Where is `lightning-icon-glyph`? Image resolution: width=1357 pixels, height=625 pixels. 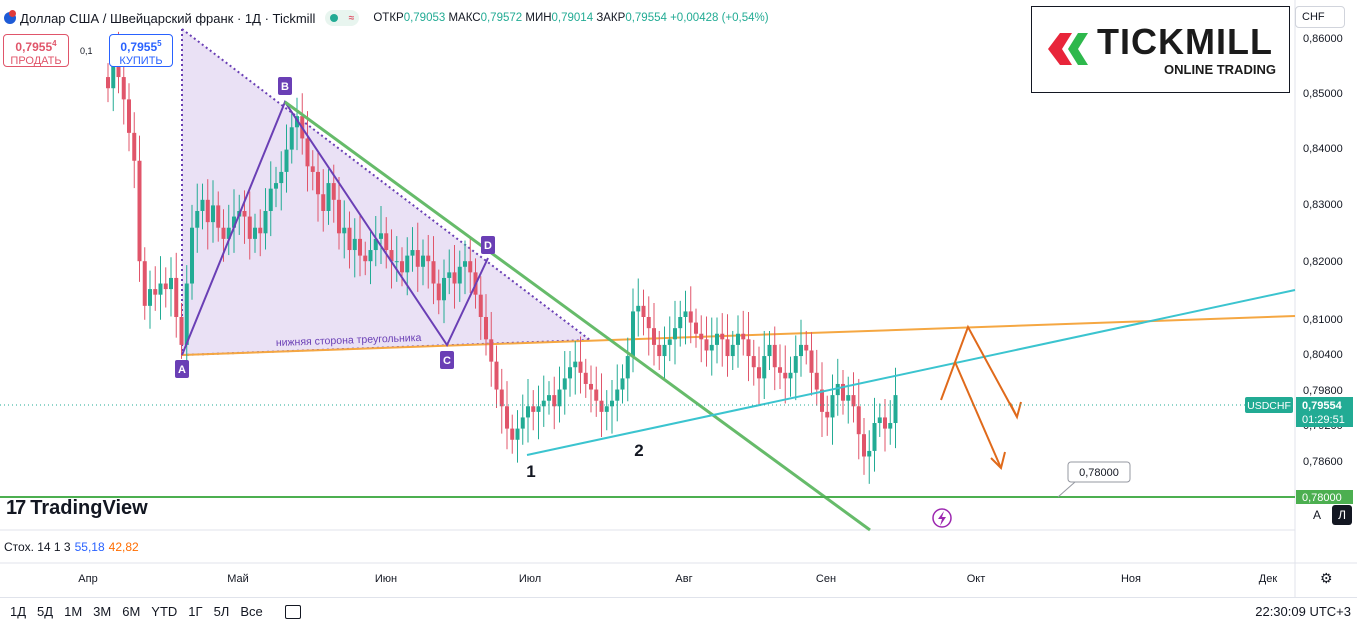 lightning-icon-glyph is located at coordinates (942, 518).